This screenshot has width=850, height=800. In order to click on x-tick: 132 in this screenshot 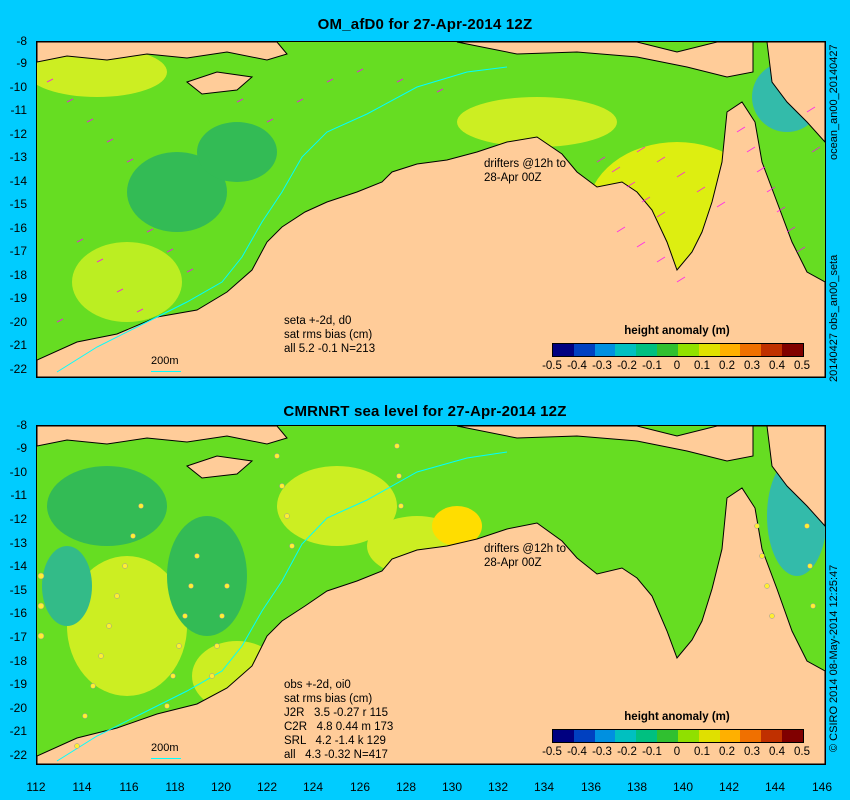, I will do `click(498, 787)`.